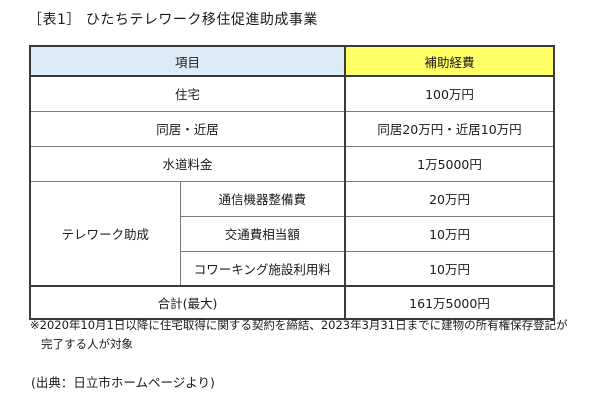 This screenshot has height=402, width=600. What do you see at coordinates (187, 61) in the screenshot?
I see `header-item: 項目` at bounding box center [187, 61].